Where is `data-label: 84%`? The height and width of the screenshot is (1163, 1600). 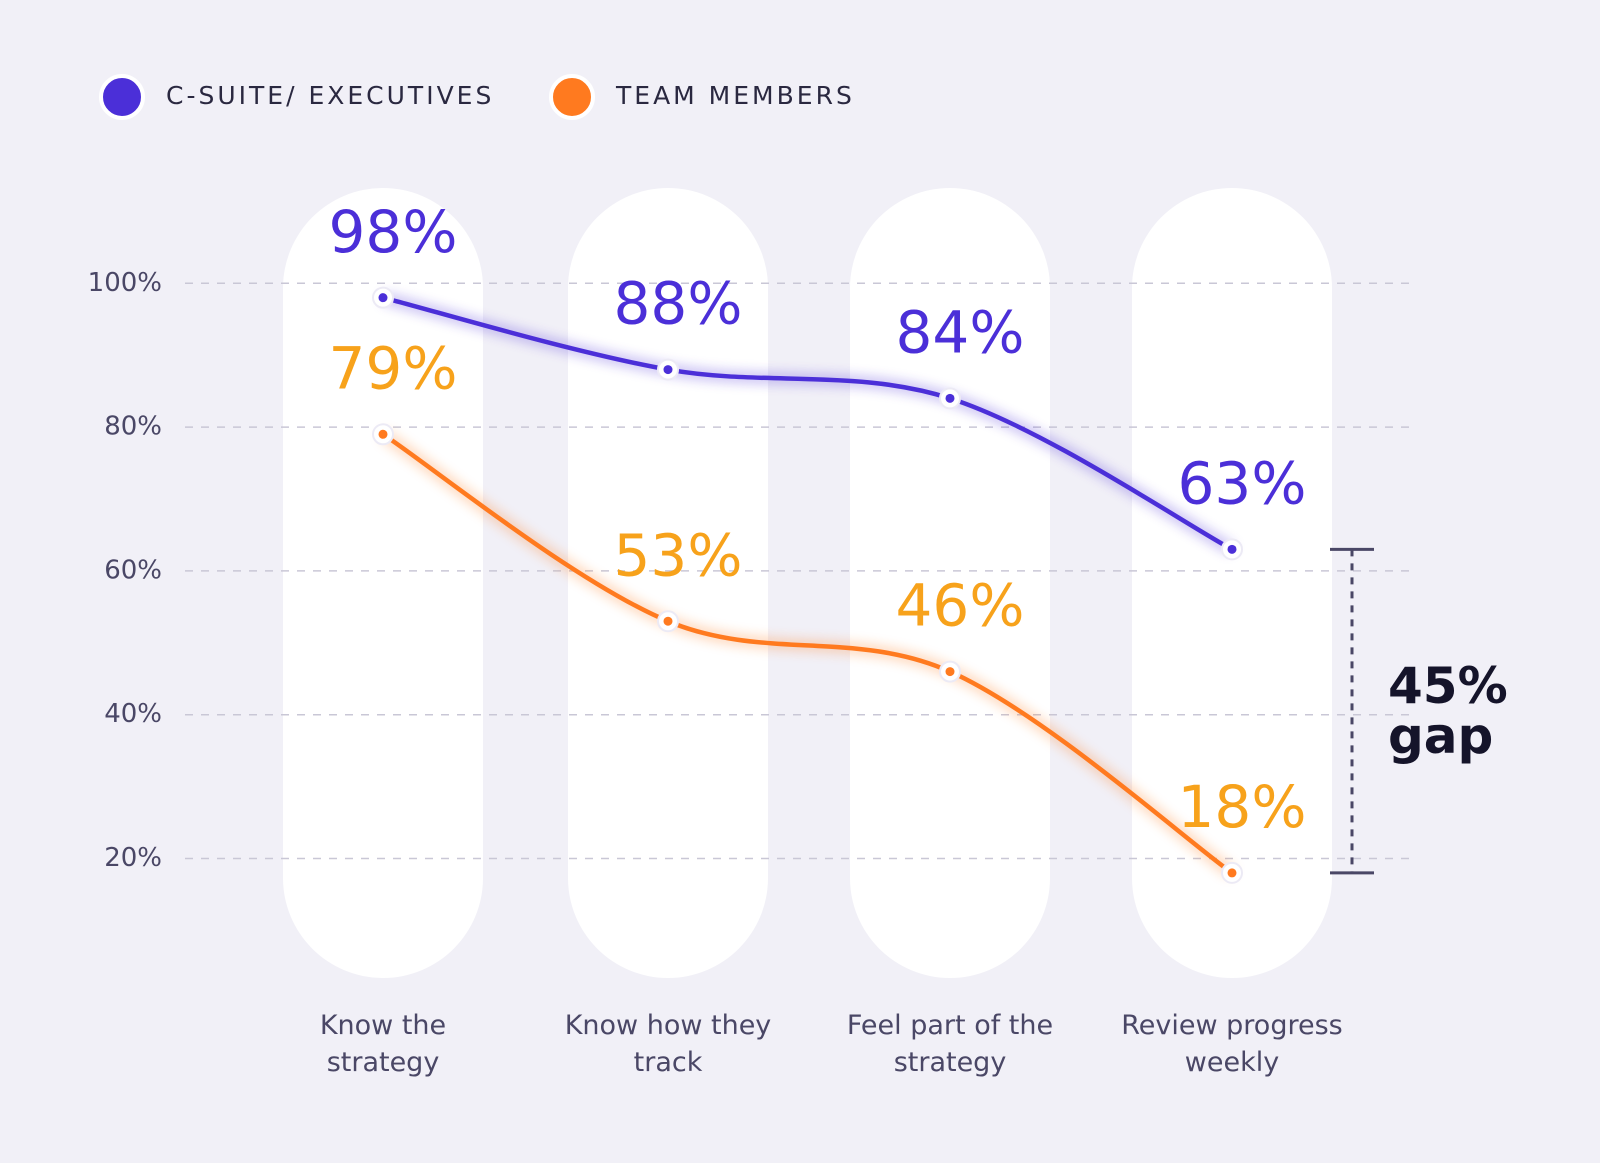
data-label: 84% is located at coordinates (960, 332).